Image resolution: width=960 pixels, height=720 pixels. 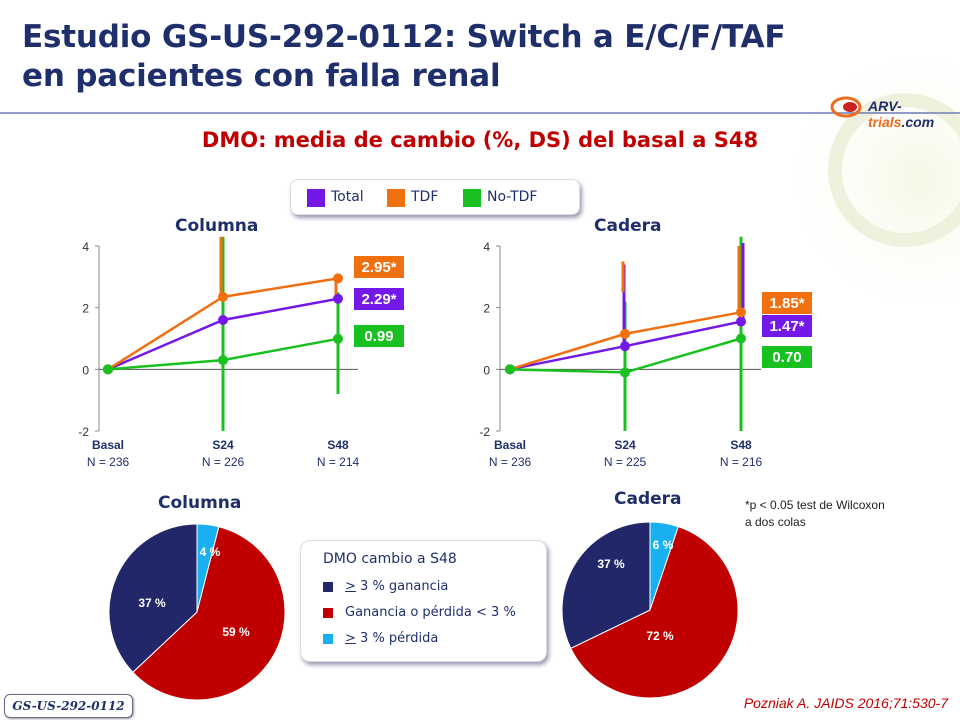 What do you see at coordinates (236, 632) in the screenshot?
I see `spine-pie-slice-label: 59 %` at bounding box center [236, 632].